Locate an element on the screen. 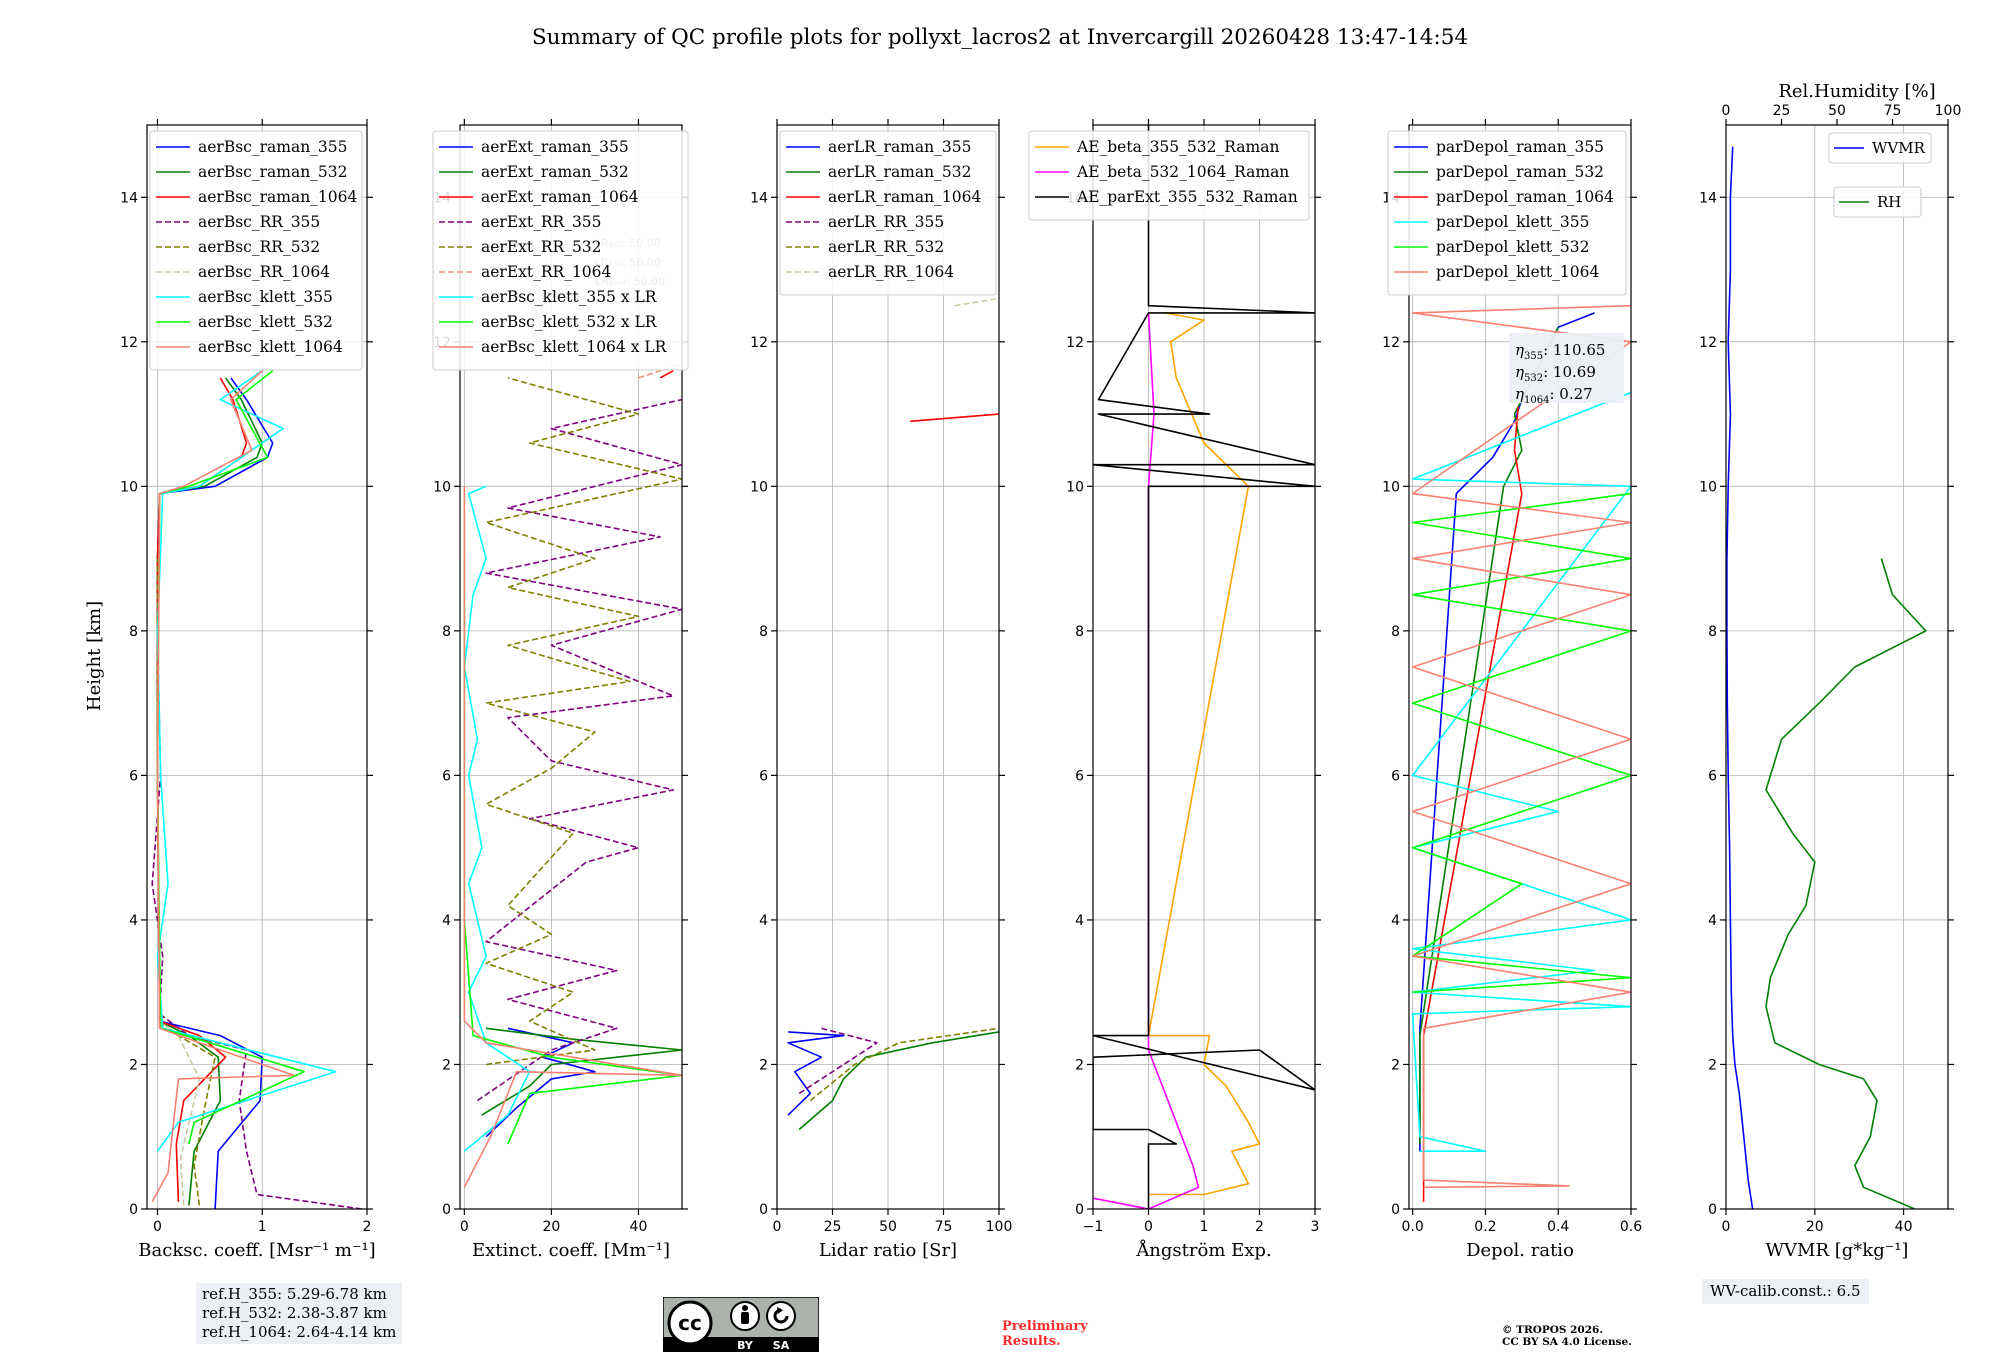 The image size is (2000, 1360). sa-label: SA is located at coordinates (781, 1345).